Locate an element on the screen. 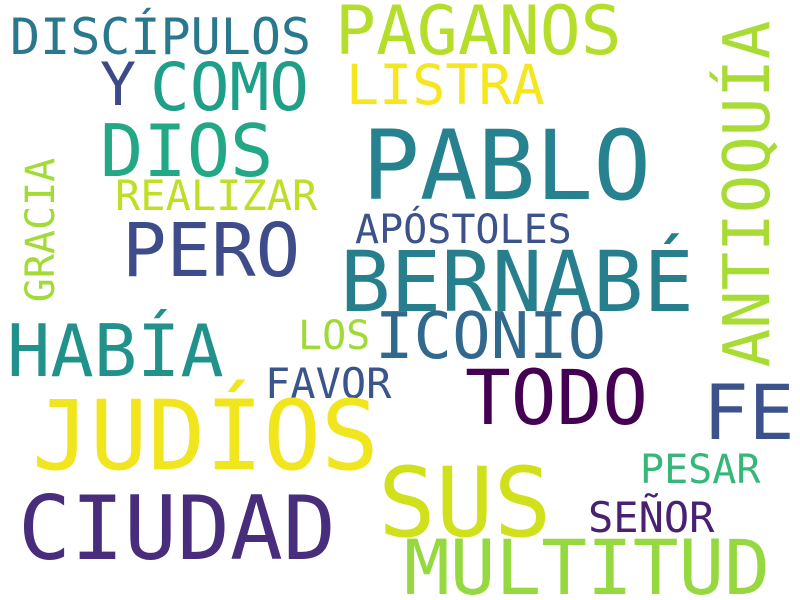 The width and height of the screenshot is (800, 600). word-habia: HABÍA is located at coordinates (115, 351).